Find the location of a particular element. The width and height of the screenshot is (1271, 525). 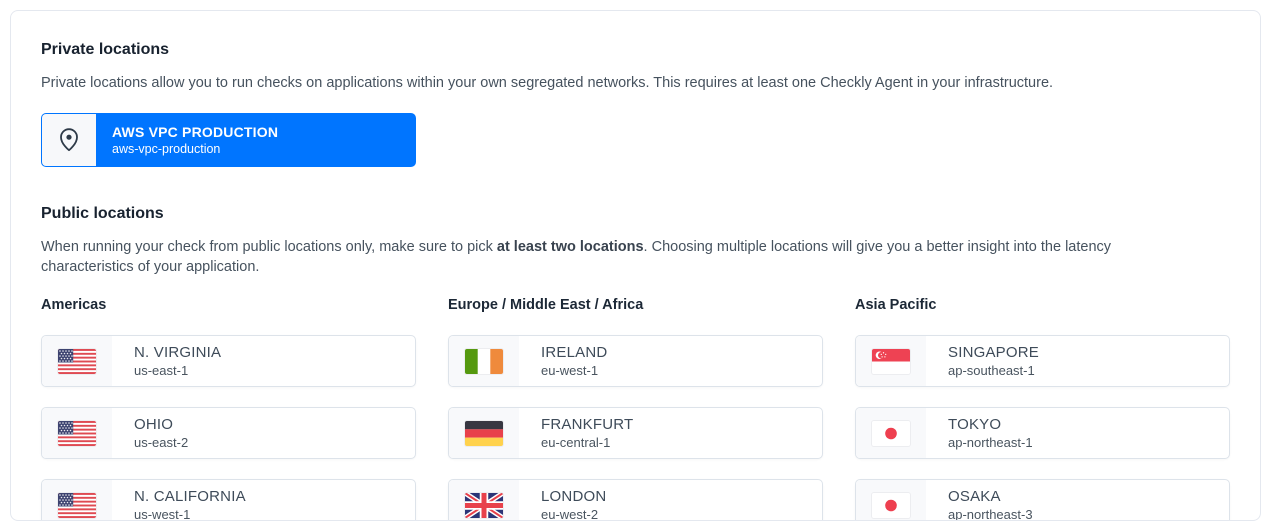

location-name: OSAKA is located at coordinates (974, 496).